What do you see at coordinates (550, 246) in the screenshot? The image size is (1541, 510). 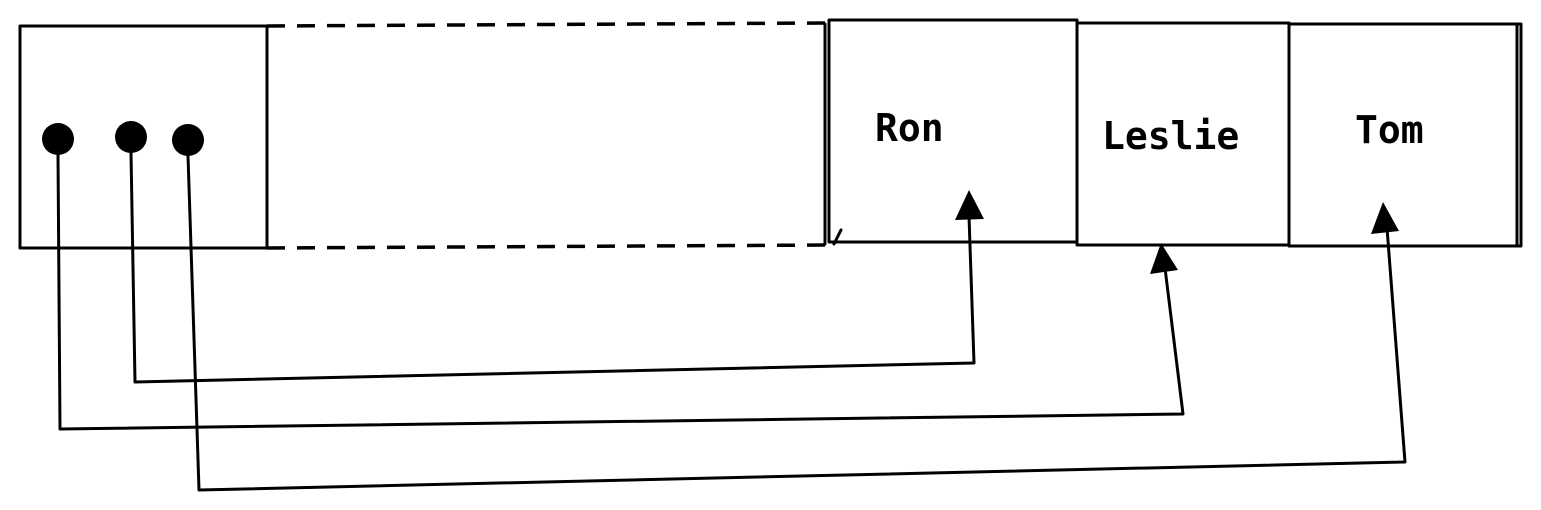 I see `dashed-expansion-bottom` at bounding box center [550, 246].